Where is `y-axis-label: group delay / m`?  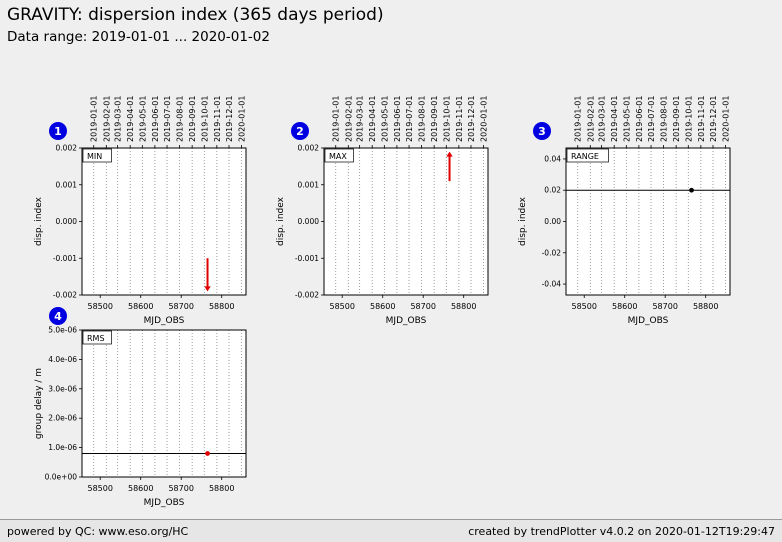 y-axis-label: group delay / m is located at coordinates (39, 403).